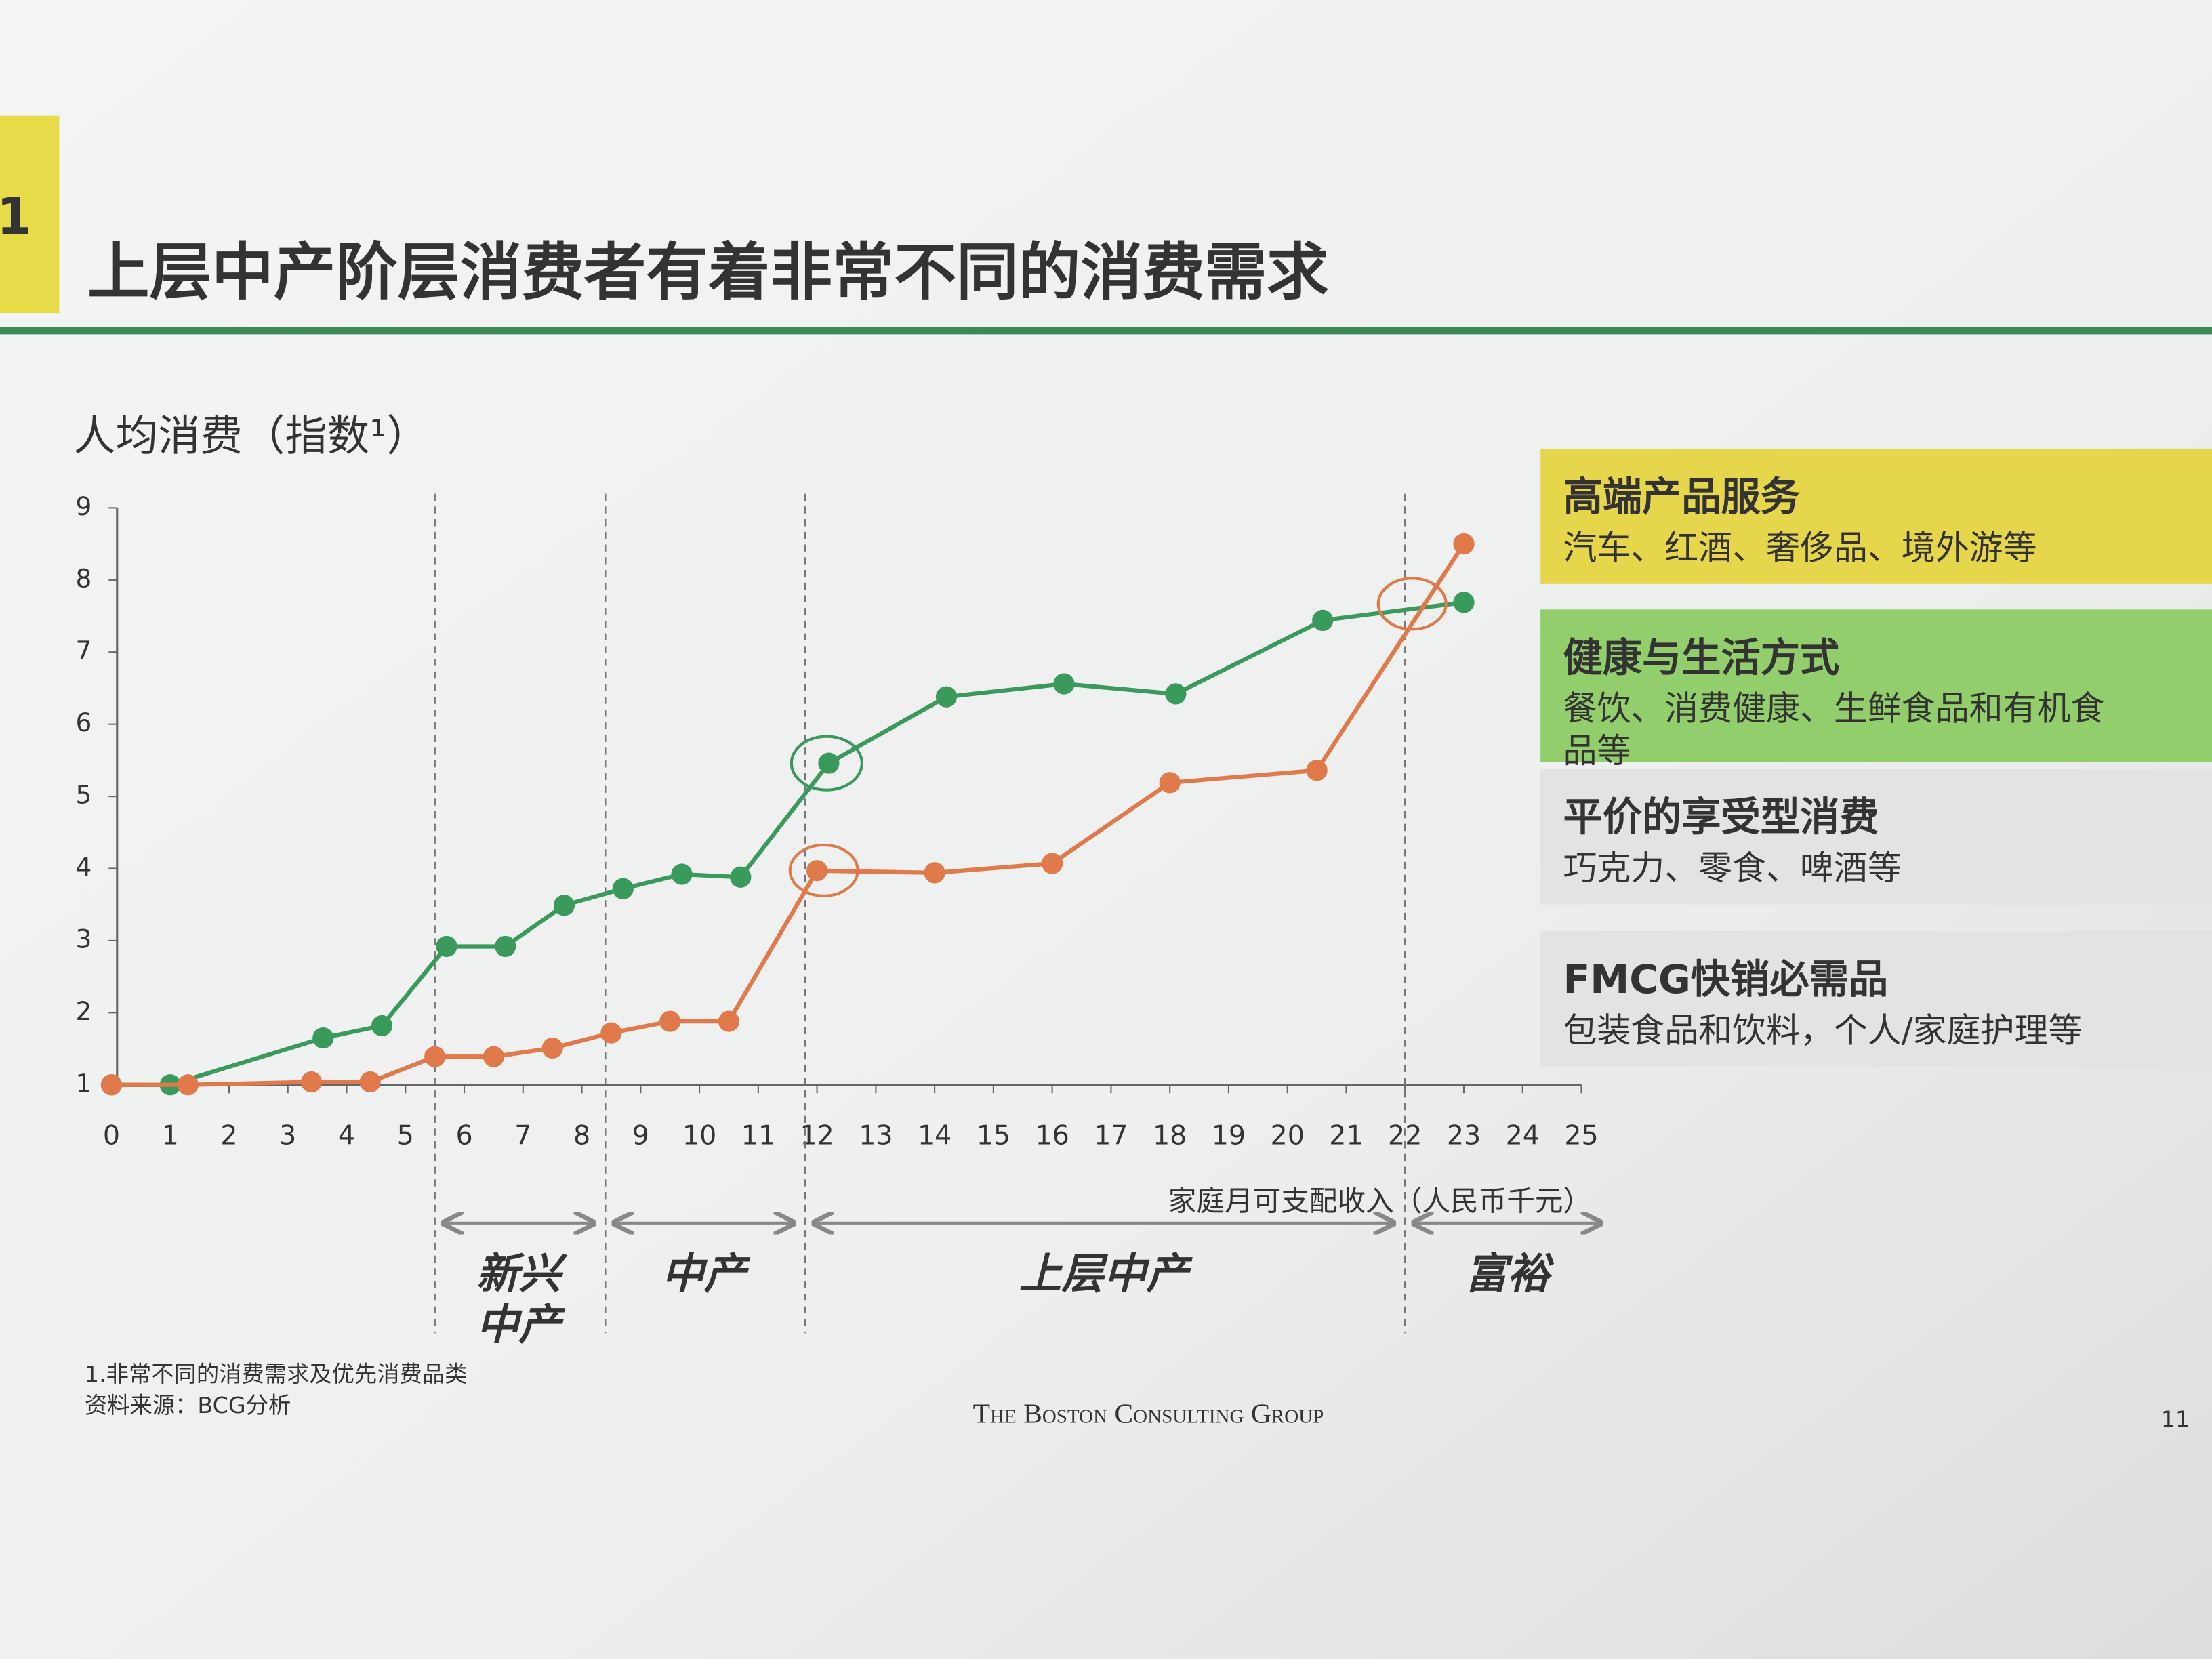  What do you see at coordinates (1288, 1135) in the screenshot?
I see `x-tick-label: 20` at bounding box center [1288, 1135].